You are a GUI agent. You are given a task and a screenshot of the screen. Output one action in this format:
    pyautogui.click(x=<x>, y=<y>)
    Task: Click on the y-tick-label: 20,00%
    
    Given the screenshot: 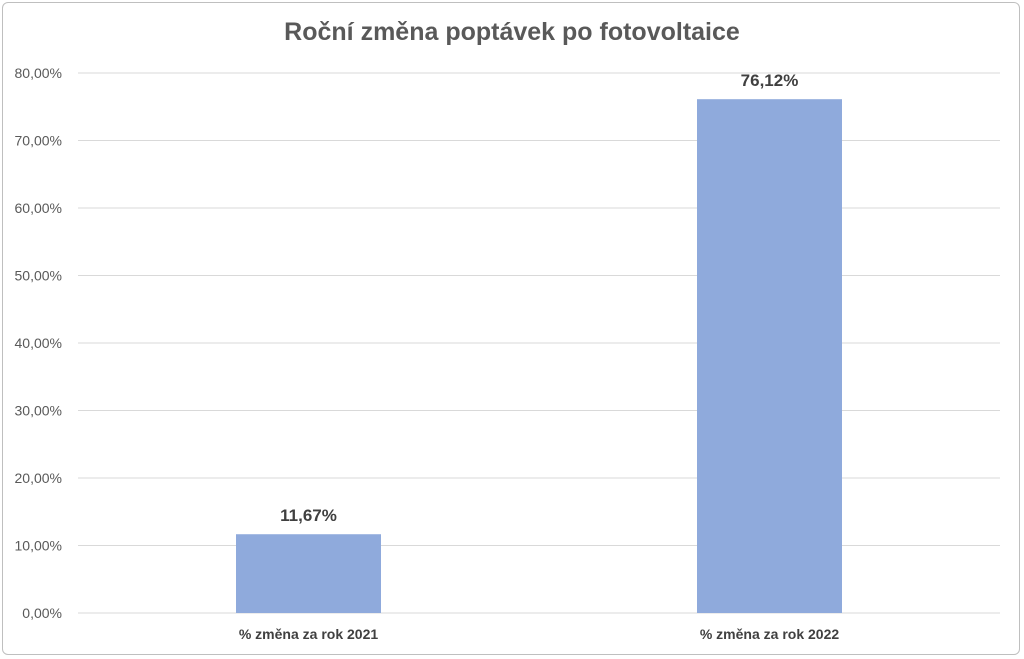 What is the action you would take?
    pyautogui.click(x=38, y=478)
    